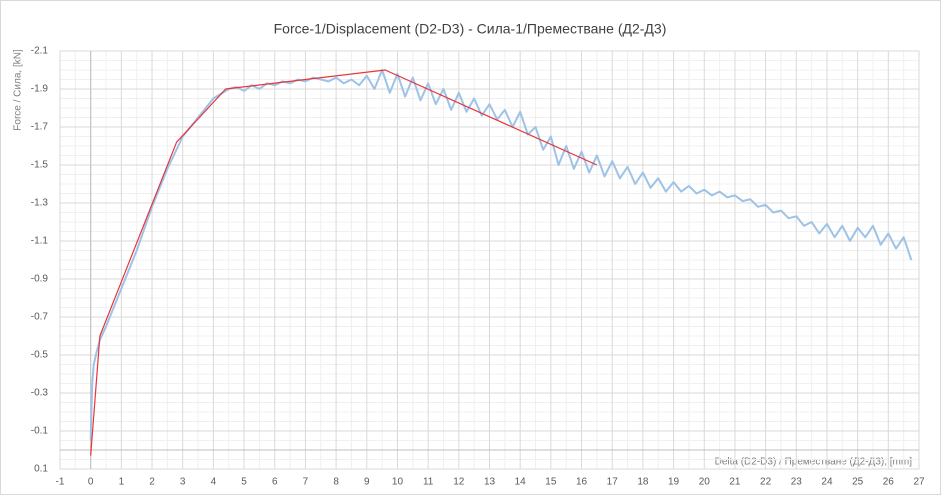  What do you see at coordinates (40, 241) in the screenshot?
I see `y-tick-label: -1.1` at bounding box center [40, 241].